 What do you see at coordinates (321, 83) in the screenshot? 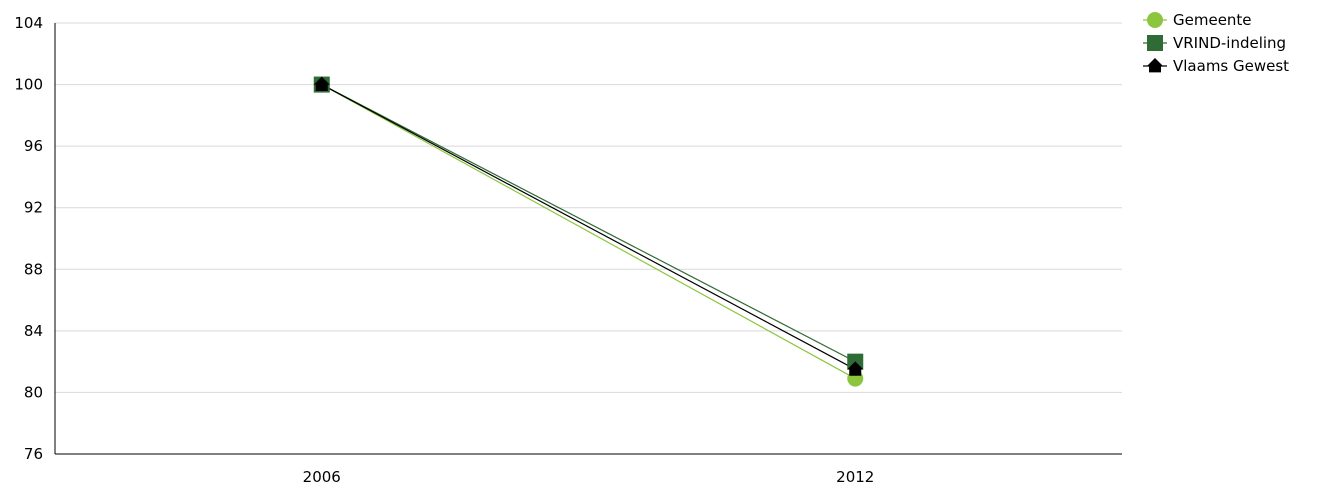
I see `data-point-vlaams-gewest-2006` at bounding box center [321, 83].